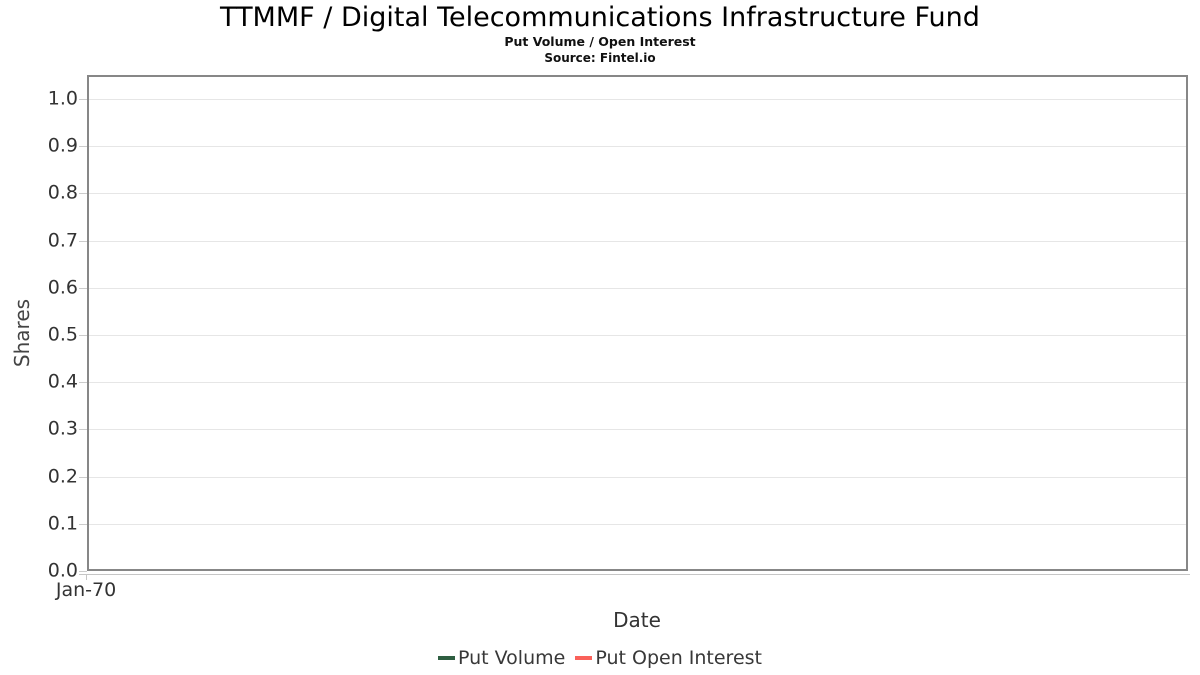 This screenshot has height=675, width=1200. What do you see at coordinates (62, 381) in the screenshot?
I see `y-tick-label: 0.4` at bounding box center [62, 381].